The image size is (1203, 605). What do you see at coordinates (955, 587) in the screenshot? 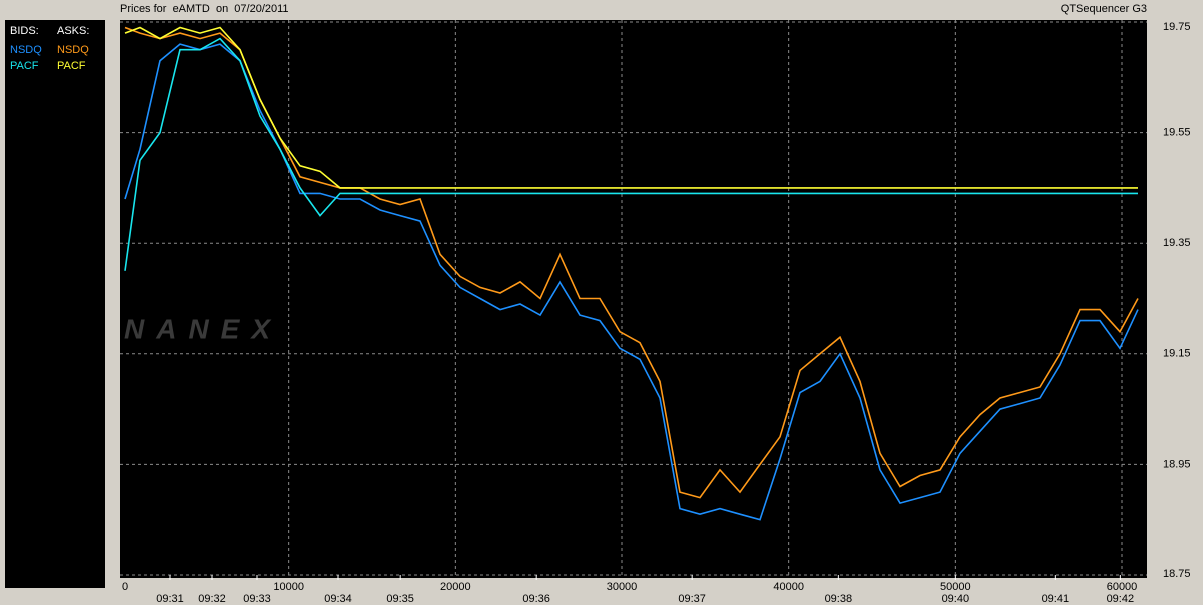
I see `x-tick-label: 50000` at bounding box center [955, 587].